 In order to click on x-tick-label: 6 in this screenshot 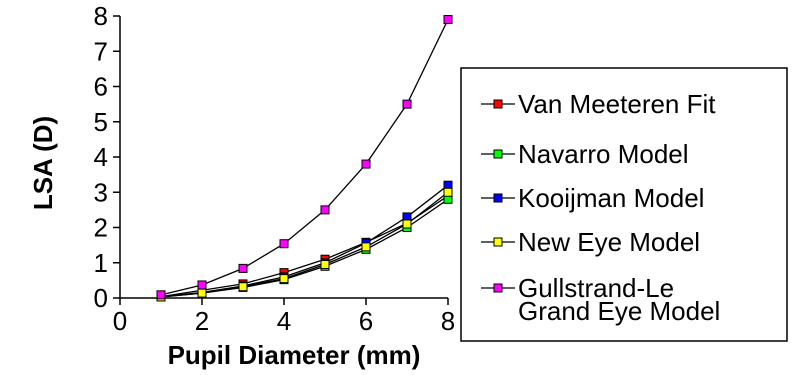, I will do `click(366, 321)`.